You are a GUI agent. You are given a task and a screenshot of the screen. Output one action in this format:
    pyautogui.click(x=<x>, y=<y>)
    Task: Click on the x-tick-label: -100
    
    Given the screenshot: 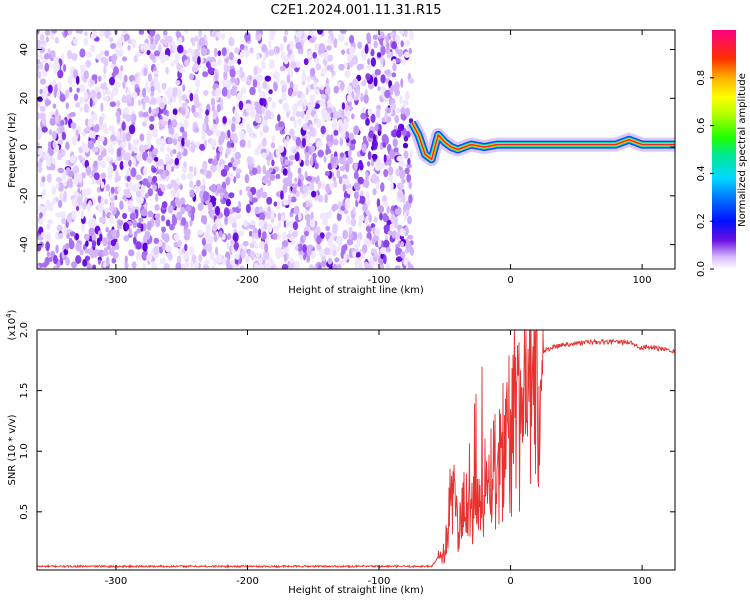 What is the action you would take?
    pyautogui.click(x=379, y=280)
    